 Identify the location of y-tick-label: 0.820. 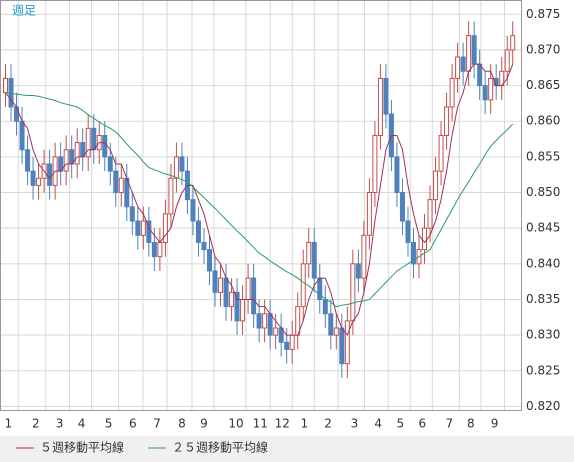
(543, 406).